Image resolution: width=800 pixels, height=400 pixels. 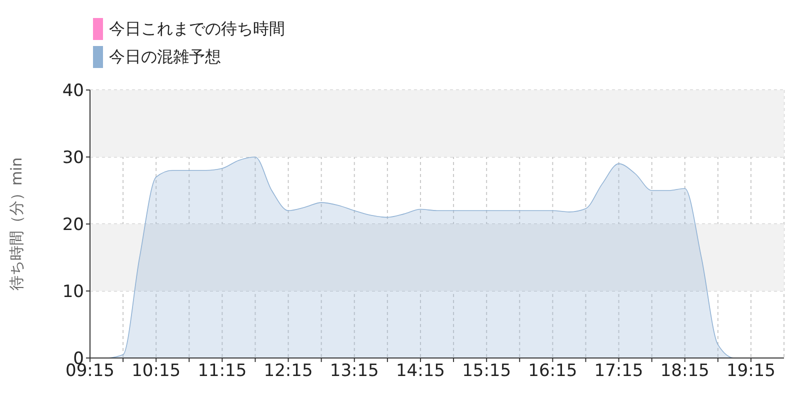 What do you see at coordinates (553, 371) in the screenshot?
I see `x-tick-label: 16:15` at bounding box center [553, 371].